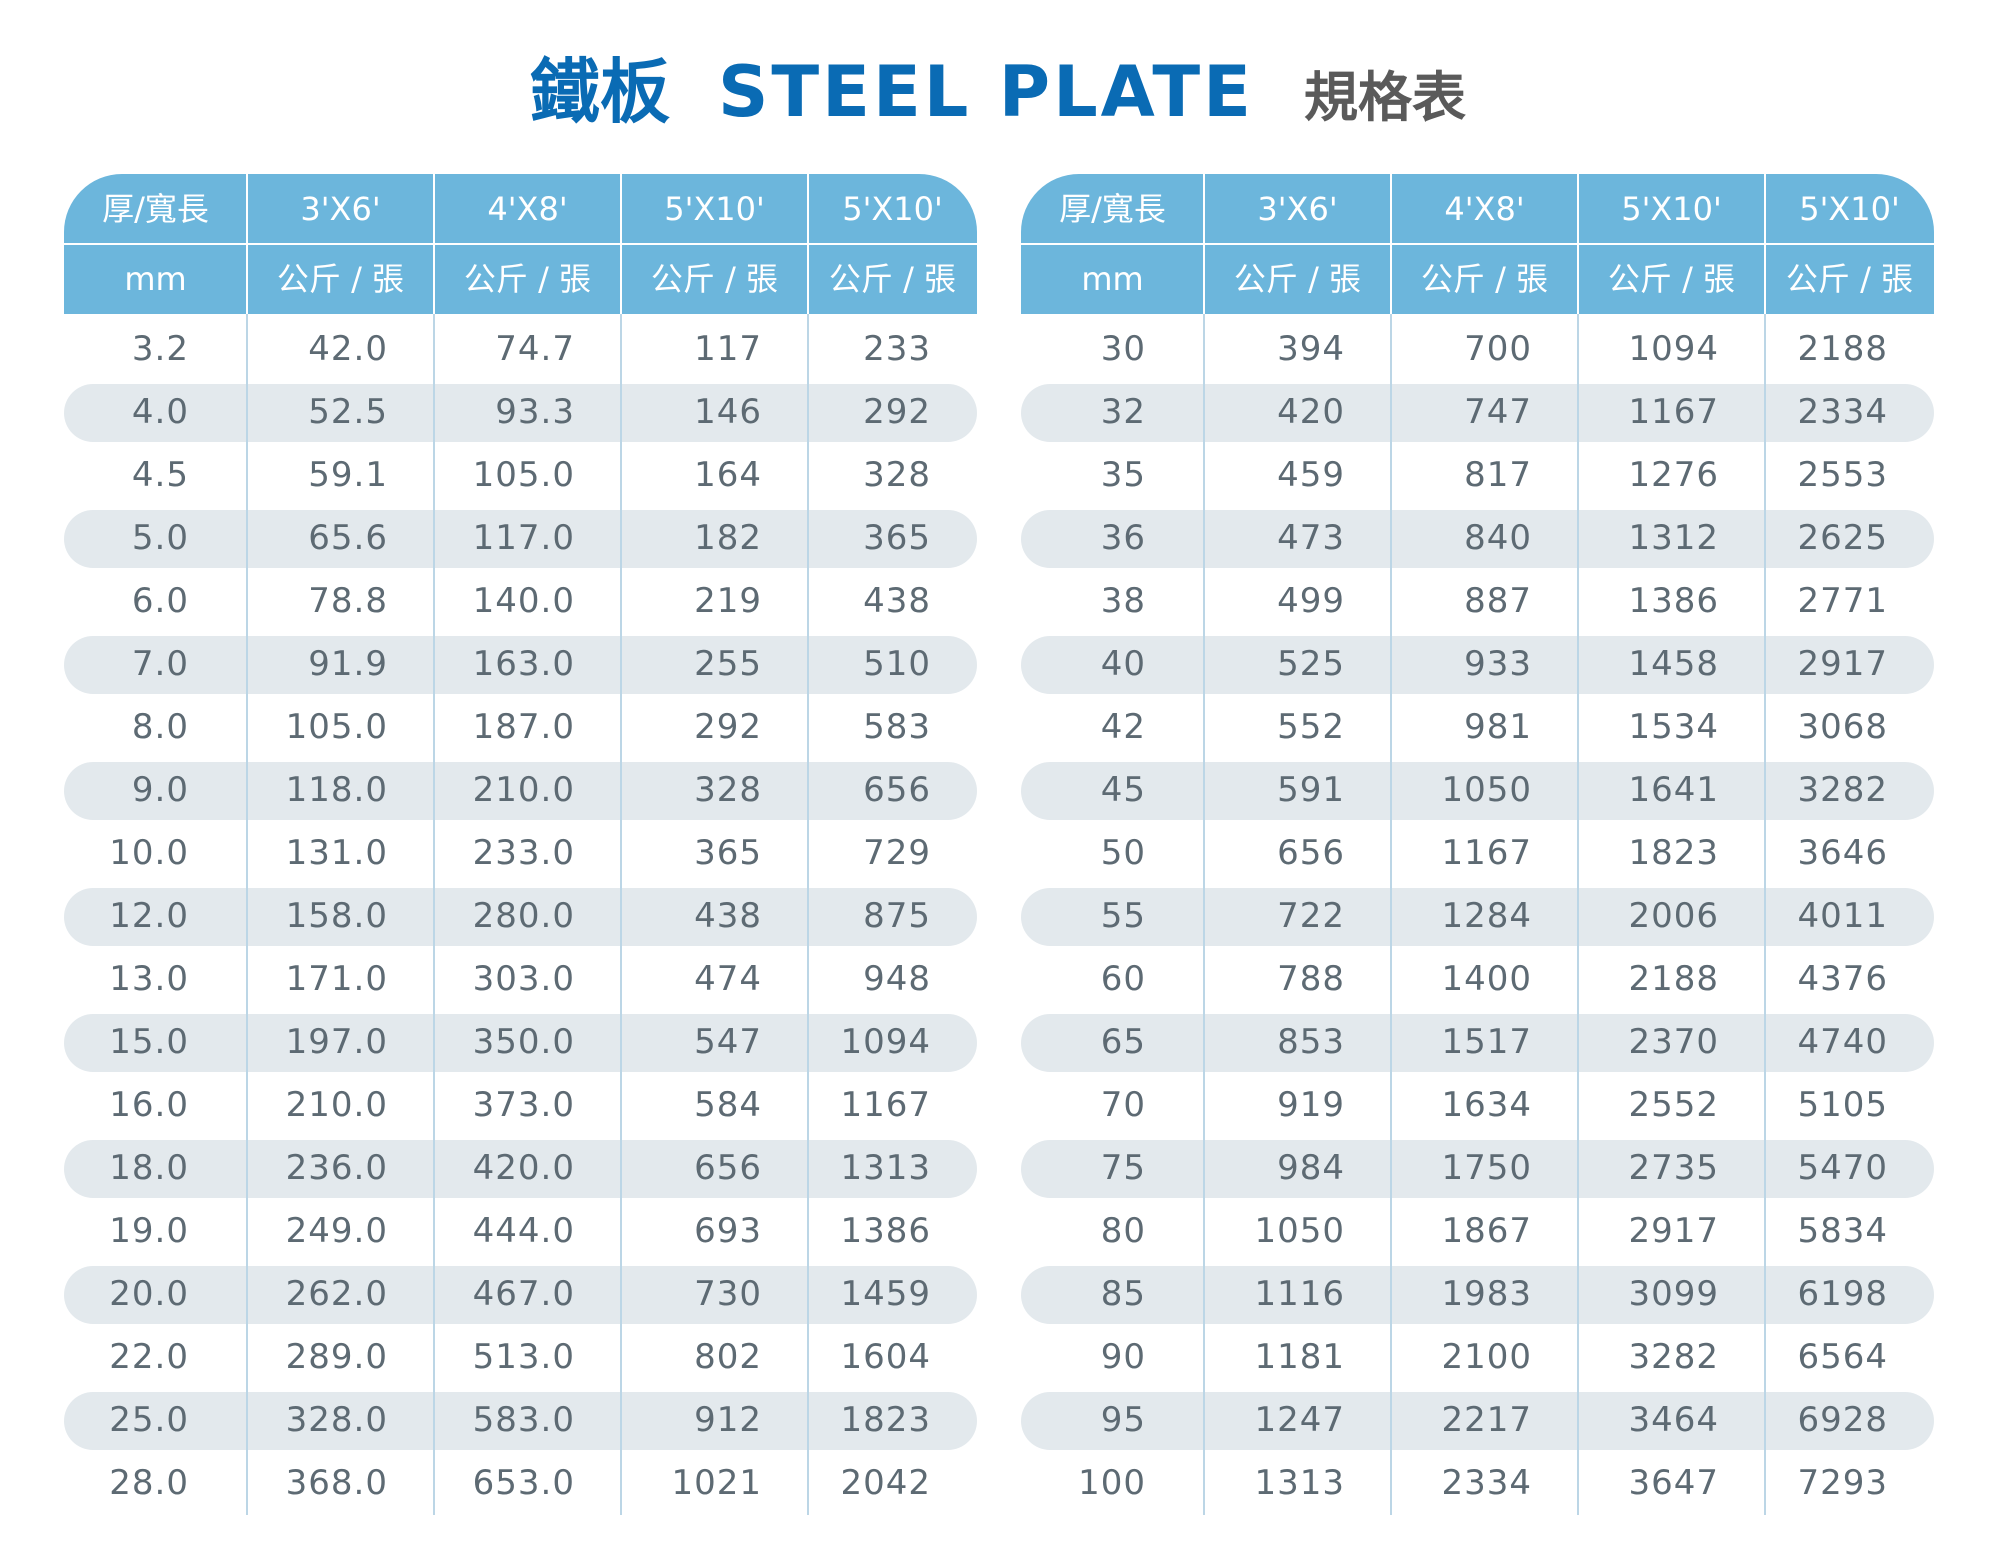  Describe the element at coordinates (1673, 979) in the screenshot. I see `weight-cell: 2188` at that location.